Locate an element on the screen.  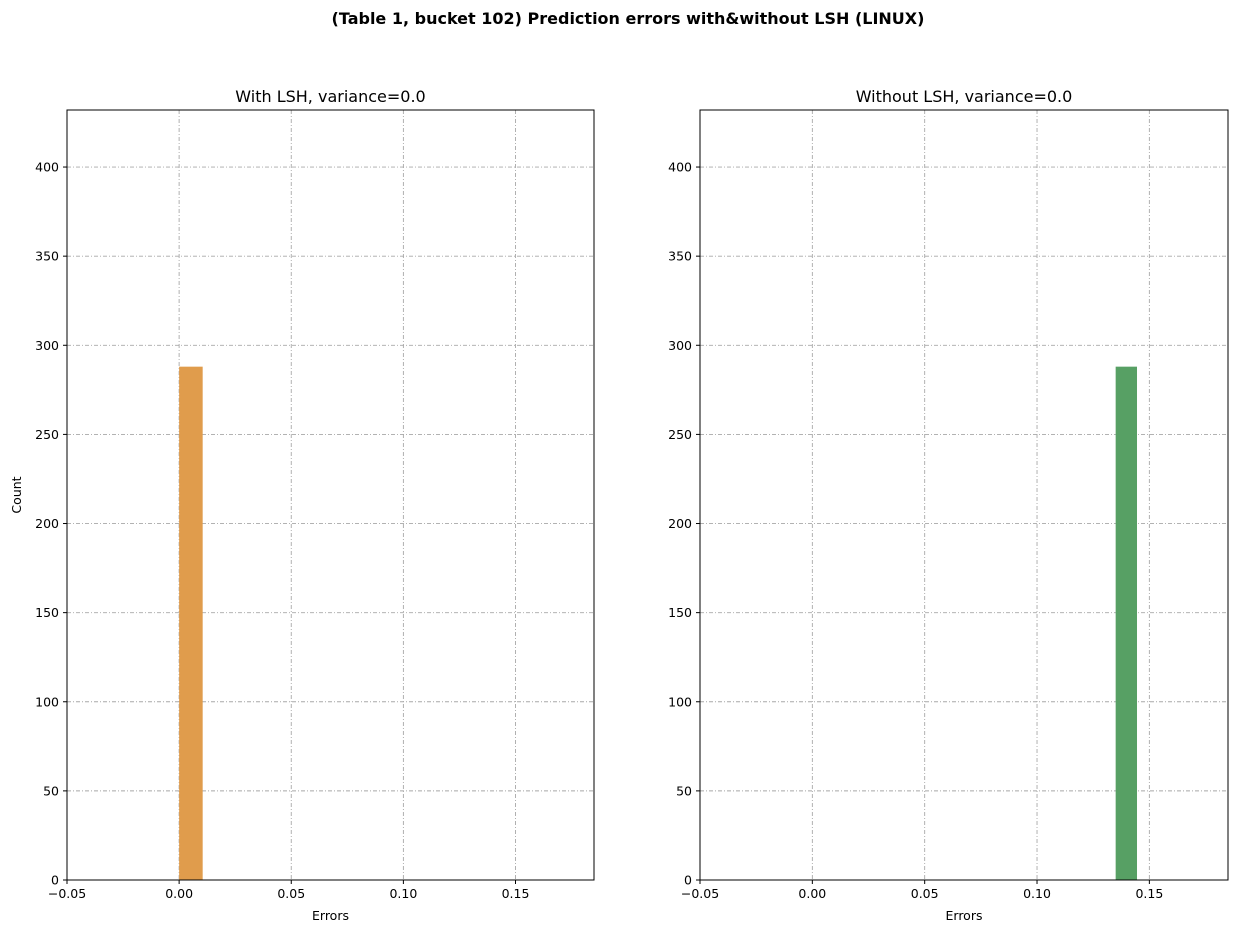
subplot-title: Without LSH, variance=0.0 is located at coordinates (964, 96).